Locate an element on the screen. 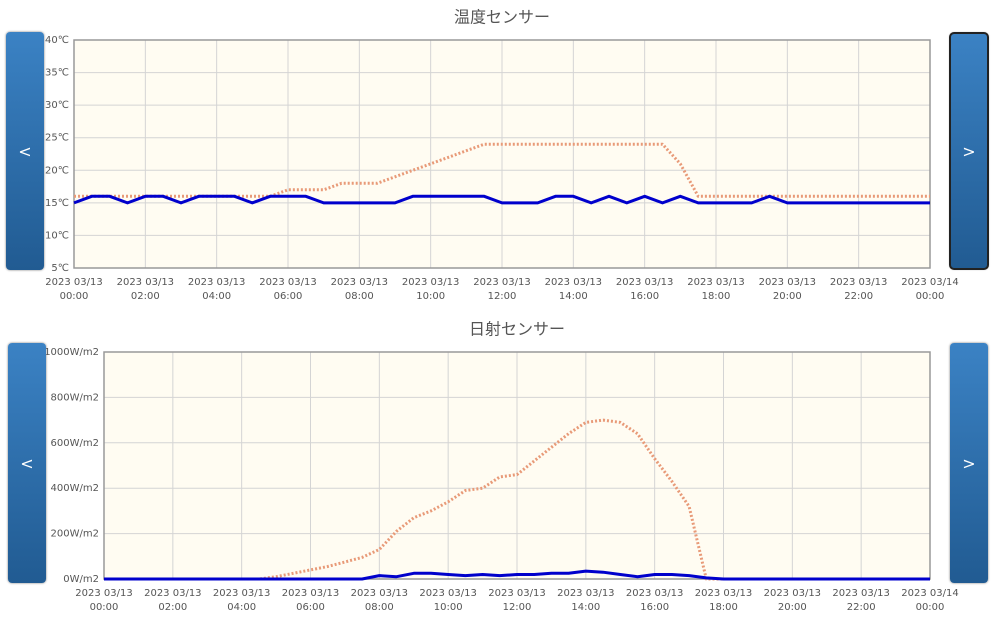 This screenshot has width=996, height=628. y-tick-label: 200W/m2 is located at coordinates (75, 534).